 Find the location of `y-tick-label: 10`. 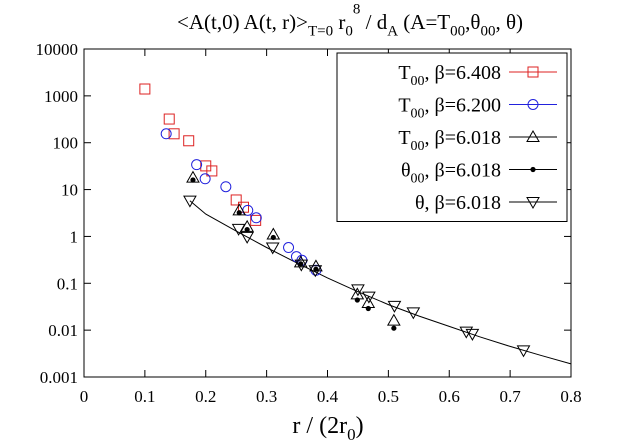

y-tick-label: 10 is located at coordinates (69, 190).